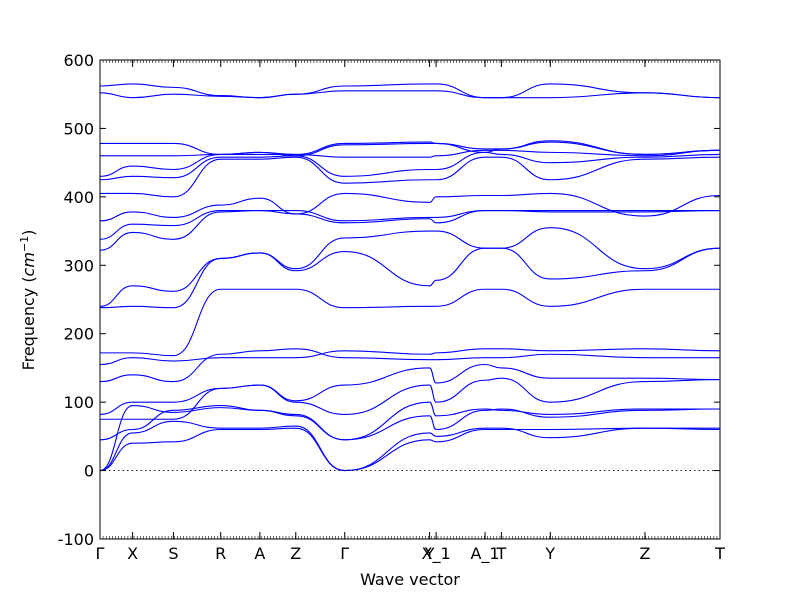 This screenshot has width=800, height=600. I want to click on y-tick-label: 500, so click(78, 128).